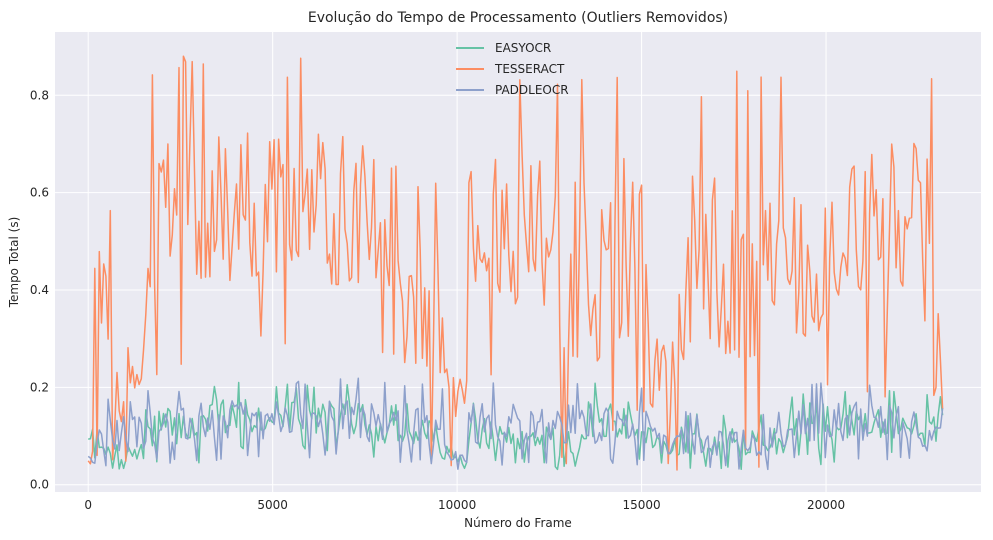  Describe the element at coordinates (88, 505) in the screenshot. I see `x-tick-label: 0` at that location.